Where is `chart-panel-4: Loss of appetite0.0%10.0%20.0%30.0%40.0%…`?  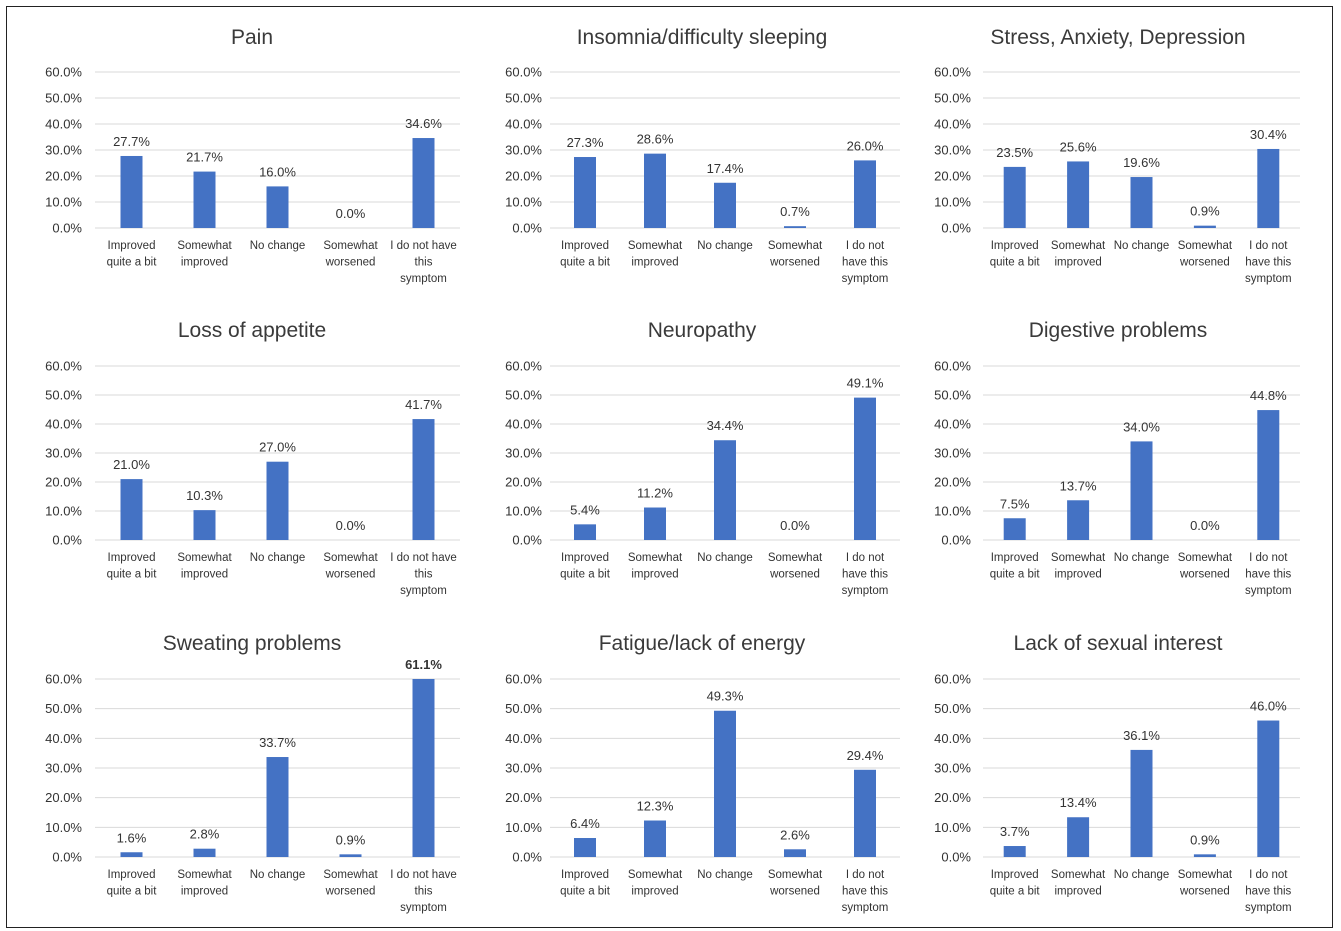 chart-panel-4: Loss of appetite0.0%10.0%20.0%30.0%40.0%… is located at coordinates (252, 458).